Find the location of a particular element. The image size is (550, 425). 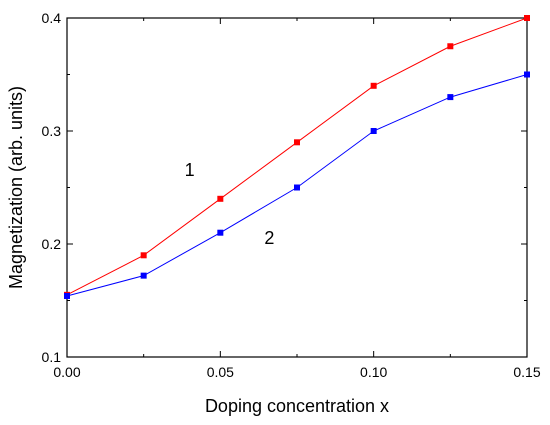

y-tick-label: 0.2 is located at coordinates (52, 244).